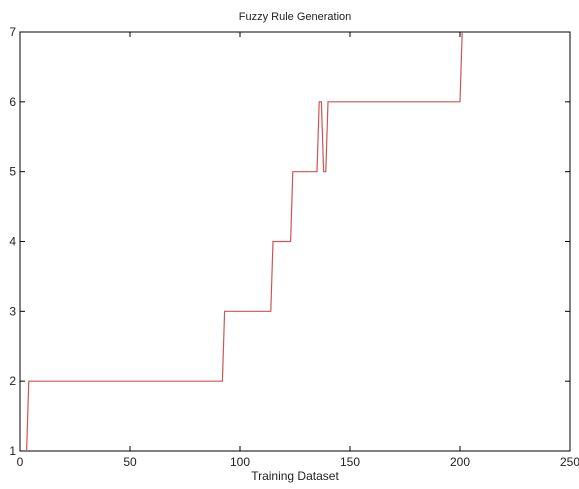 Image resolution: width=579 pixels, height=489 pixels. I want to click on y-tick-label: 4, so click(12, 242).